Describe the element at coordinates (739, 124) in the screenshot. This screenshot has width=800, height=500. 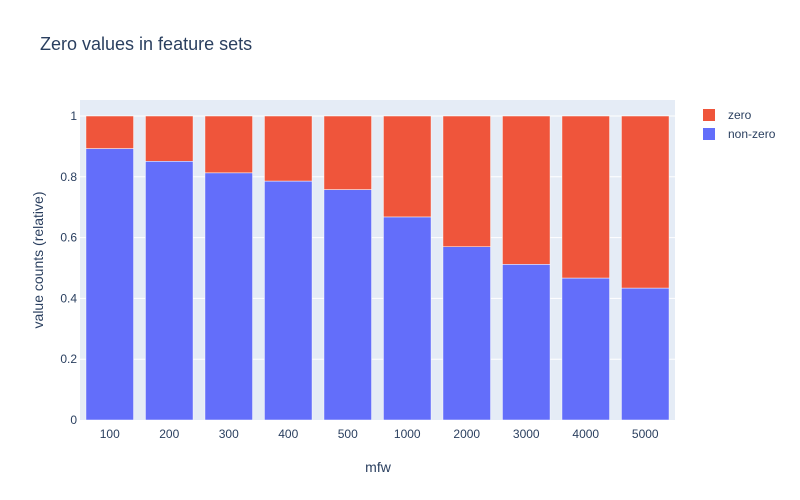
I see `legend: zero non-zero` at that location.